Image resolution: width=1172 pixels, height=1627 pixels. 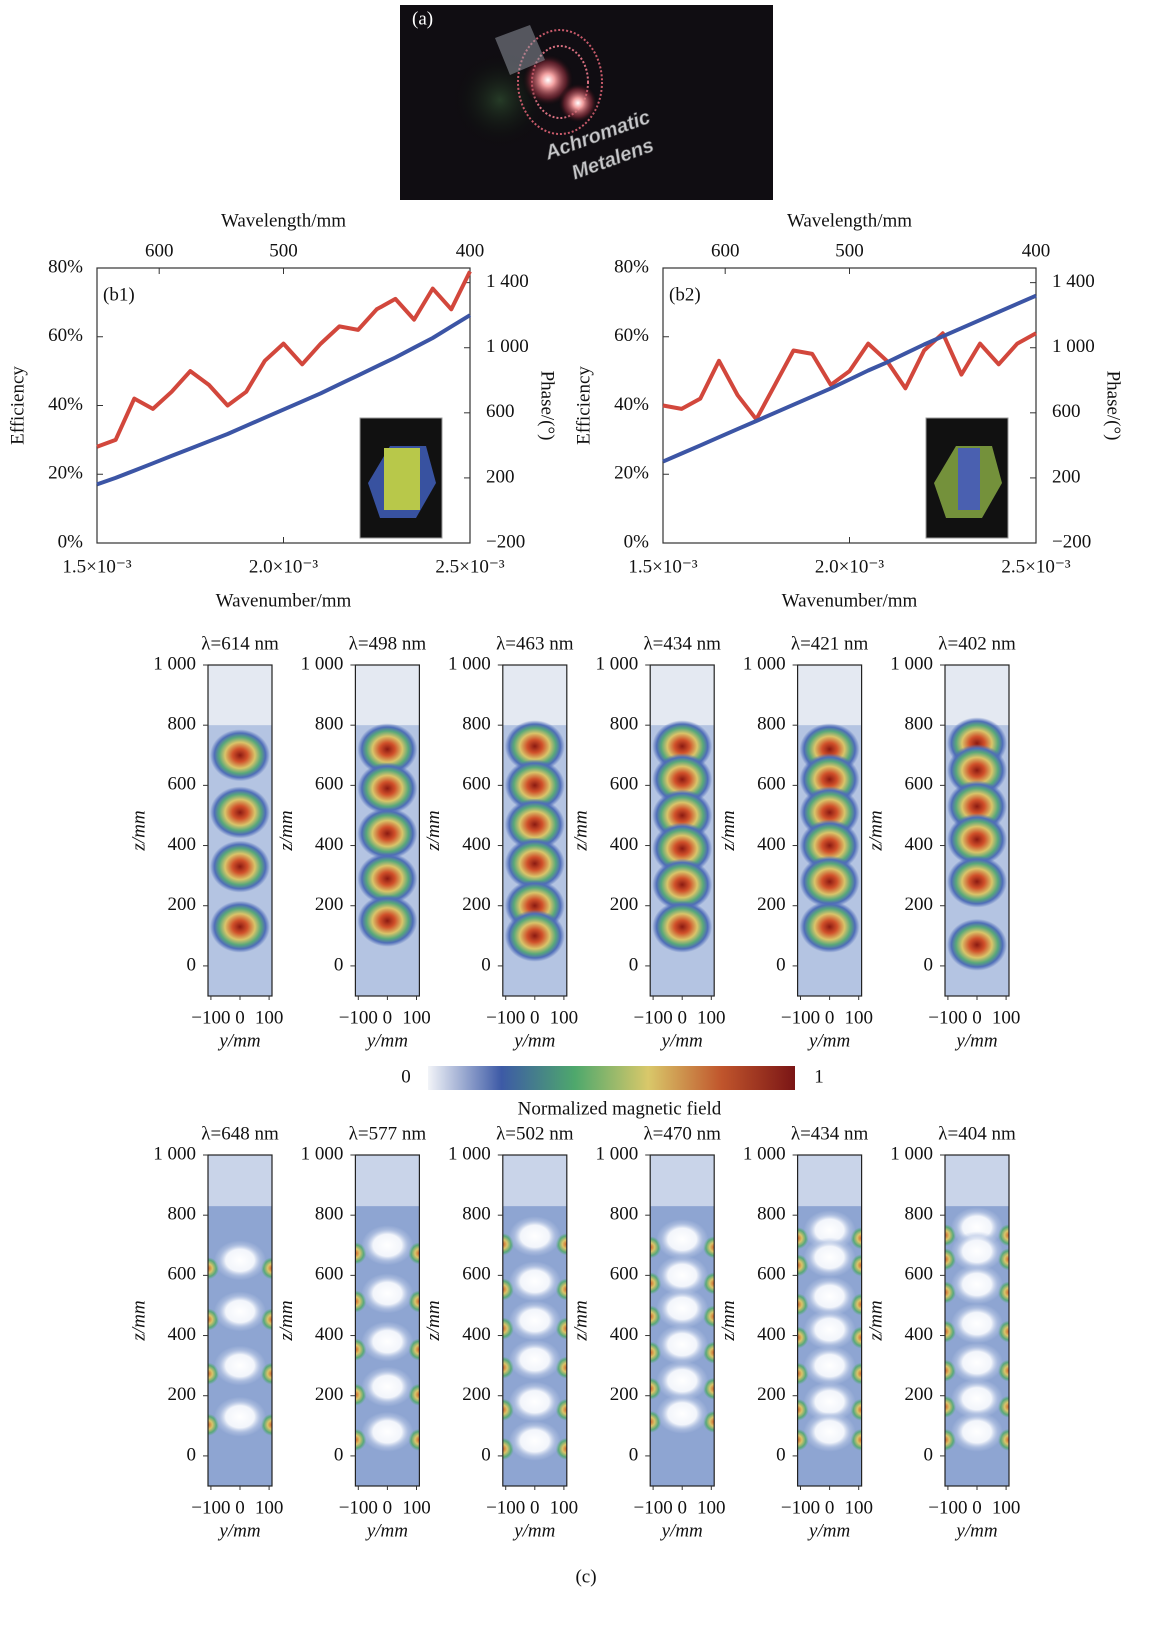 I want to click on colorbar-label: Normalized magnetic field, so click(x=620, y=1108).